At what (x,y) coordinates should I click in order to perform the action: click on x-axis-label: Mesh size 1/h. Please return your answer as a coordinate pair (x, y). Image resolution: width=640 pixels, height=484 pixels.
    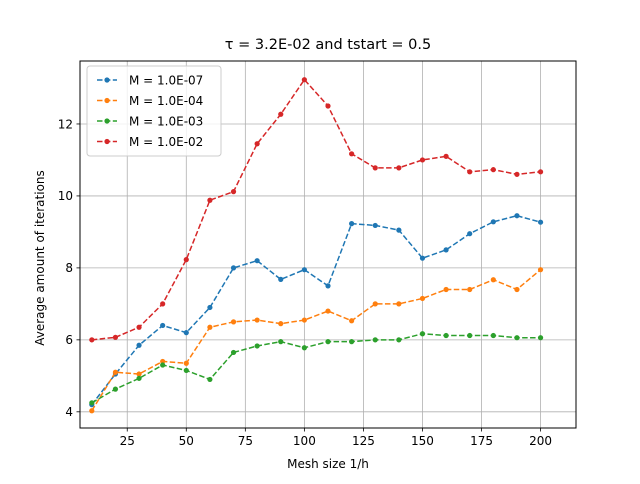
    Looking at the image, I should click on (328, 464).